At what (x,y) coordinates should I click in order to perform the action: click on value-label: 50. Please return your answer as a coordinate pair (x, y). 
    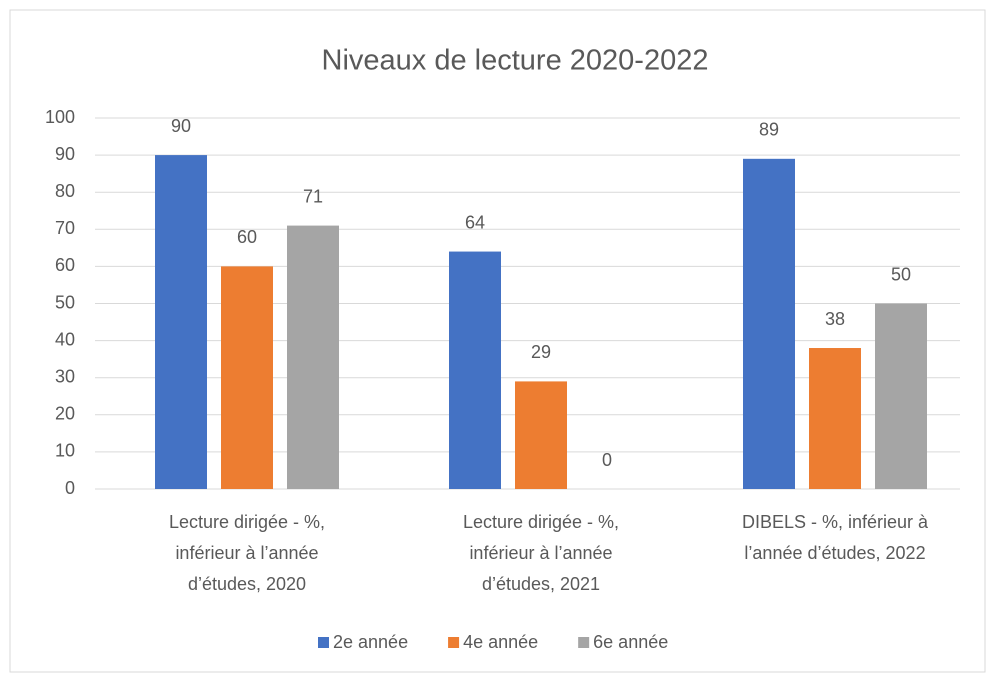
    Looking at the image, I should click on (901, 274).